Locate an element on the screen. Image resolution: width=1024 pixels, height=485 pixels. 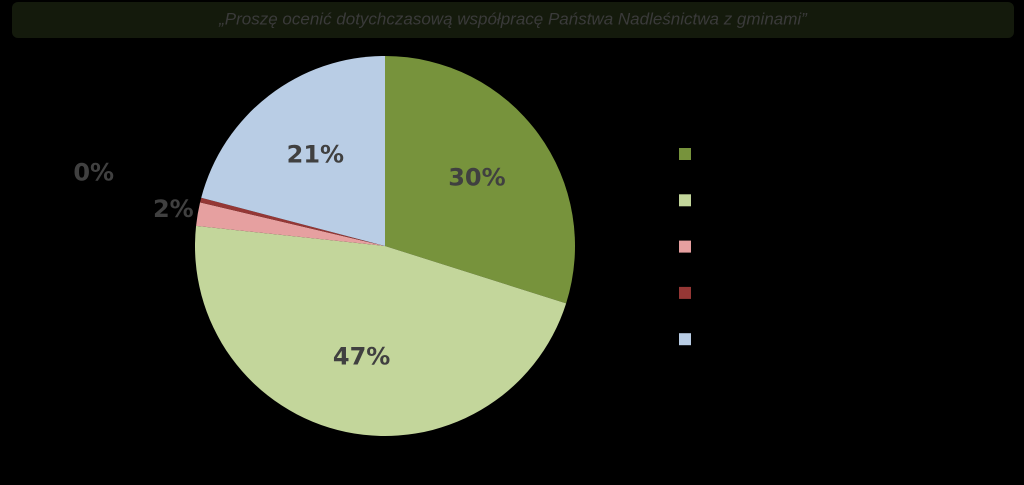
title-box is located at coordinates (513, 20).